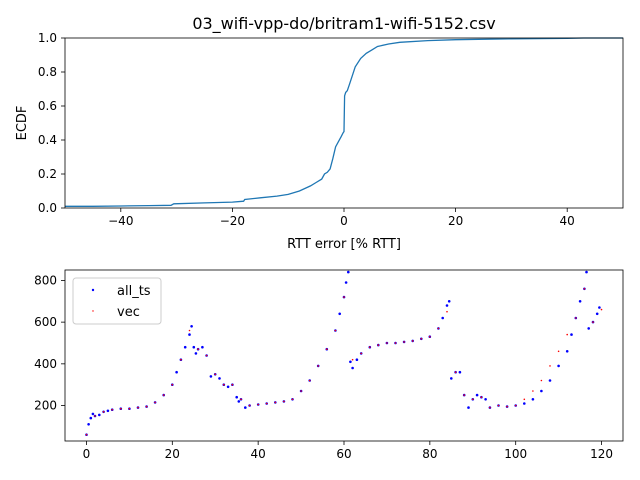 This screenshot has width=640, height=480. What do you see at coordinates (47, 106) in the screenshot?
I see `ecdf-y-tick-label: 0.6` at bounding box center [47, 106].